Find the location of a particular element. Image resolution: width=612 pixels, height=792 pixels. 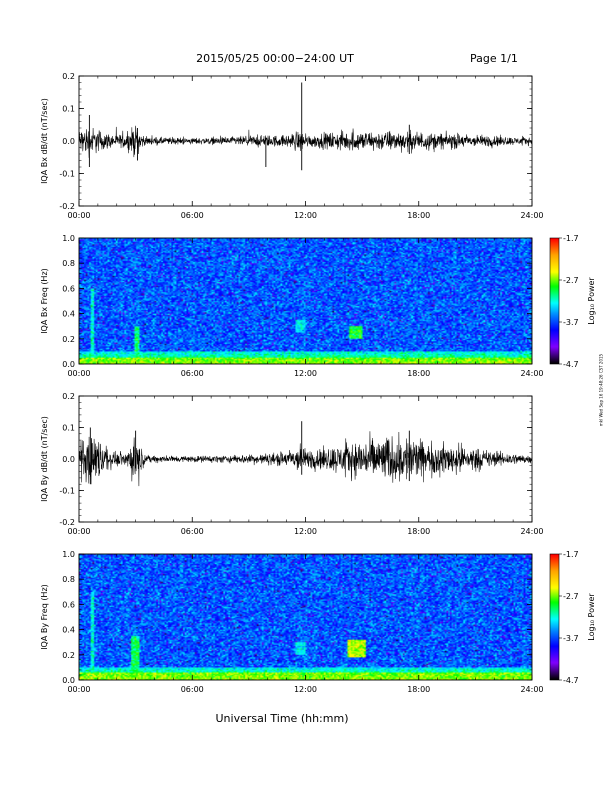

plot-title: 2015/05/25 00:00−24:00 UT is located at coordinates (275, 58).